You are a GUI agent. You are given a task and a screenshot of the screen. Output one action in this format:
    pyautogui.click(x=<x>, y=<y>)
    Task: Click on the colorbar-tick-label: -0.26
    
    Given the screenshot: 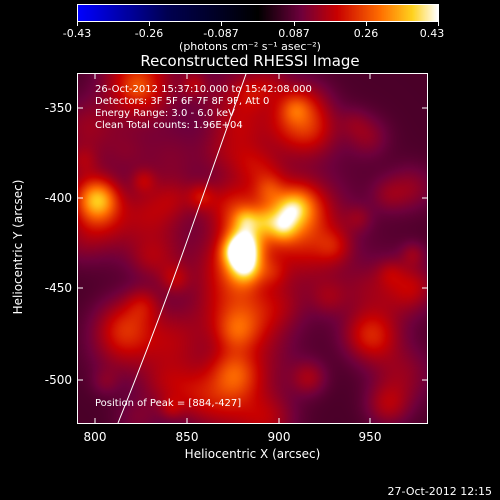 What is the action you would take?
    pyautogui.click(x=149, y=33)
    